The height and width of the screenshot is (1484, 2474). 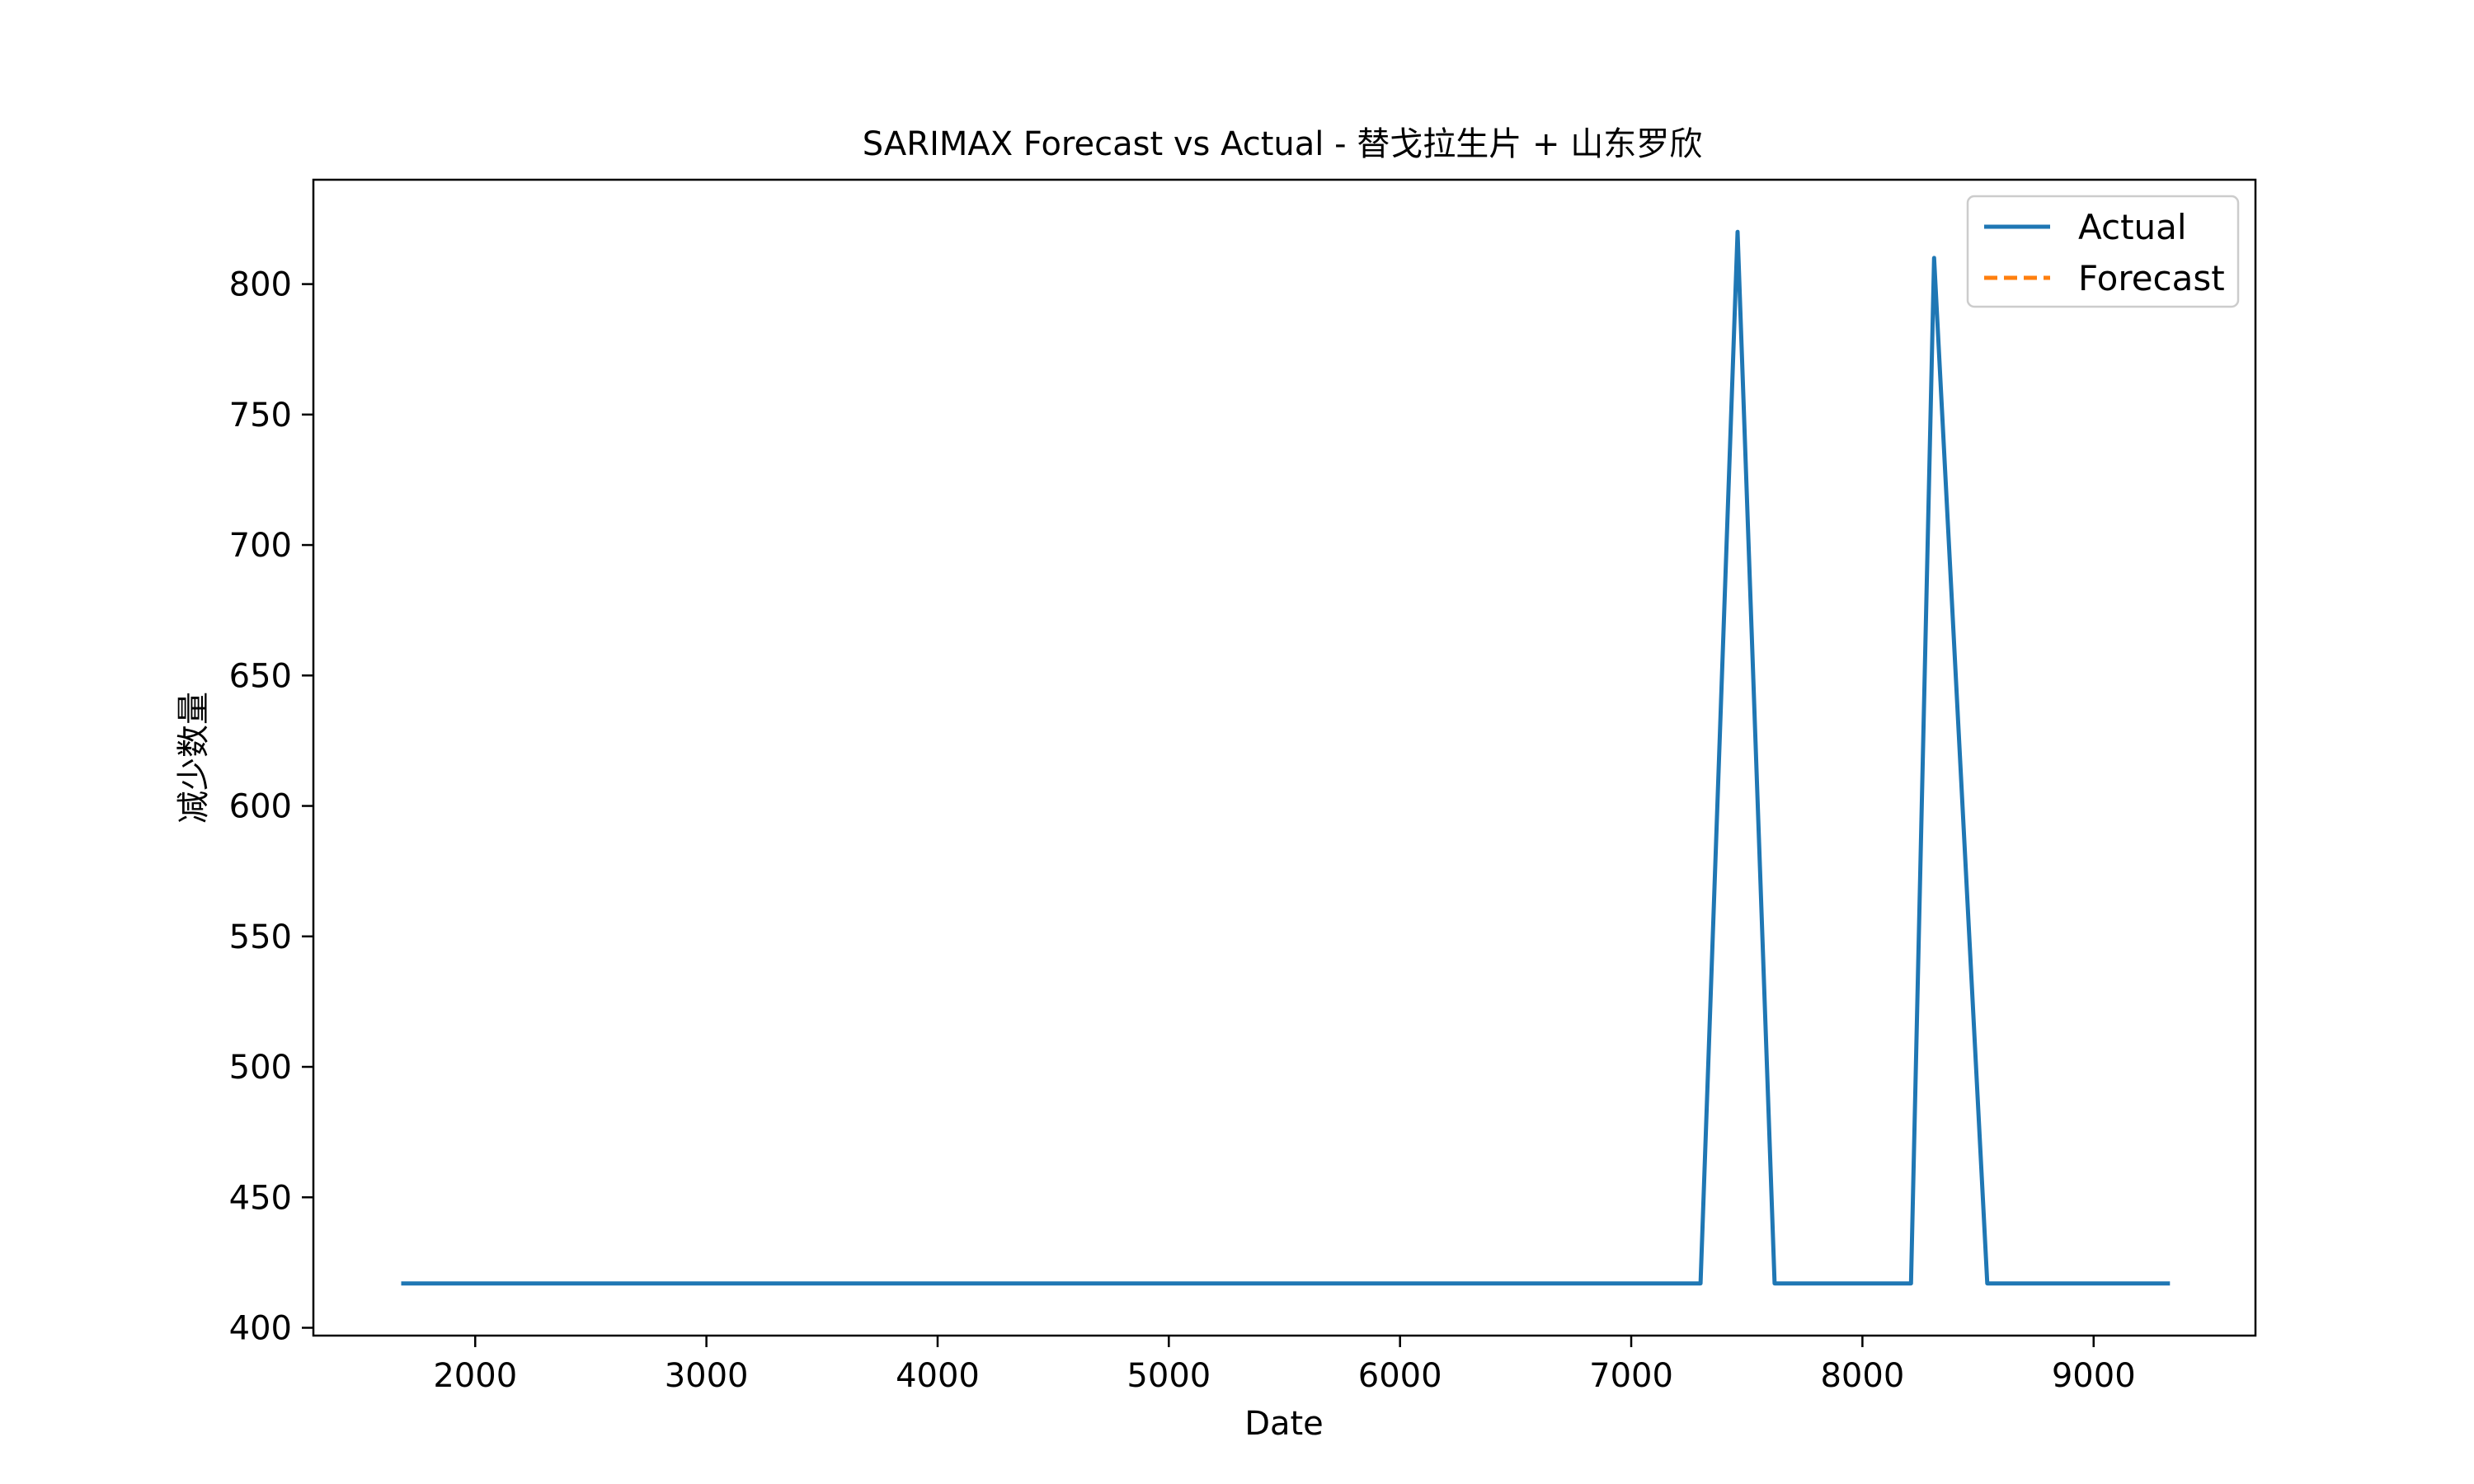 I want to click on x-tick-label: 4000, so click(x=938, y=1376).